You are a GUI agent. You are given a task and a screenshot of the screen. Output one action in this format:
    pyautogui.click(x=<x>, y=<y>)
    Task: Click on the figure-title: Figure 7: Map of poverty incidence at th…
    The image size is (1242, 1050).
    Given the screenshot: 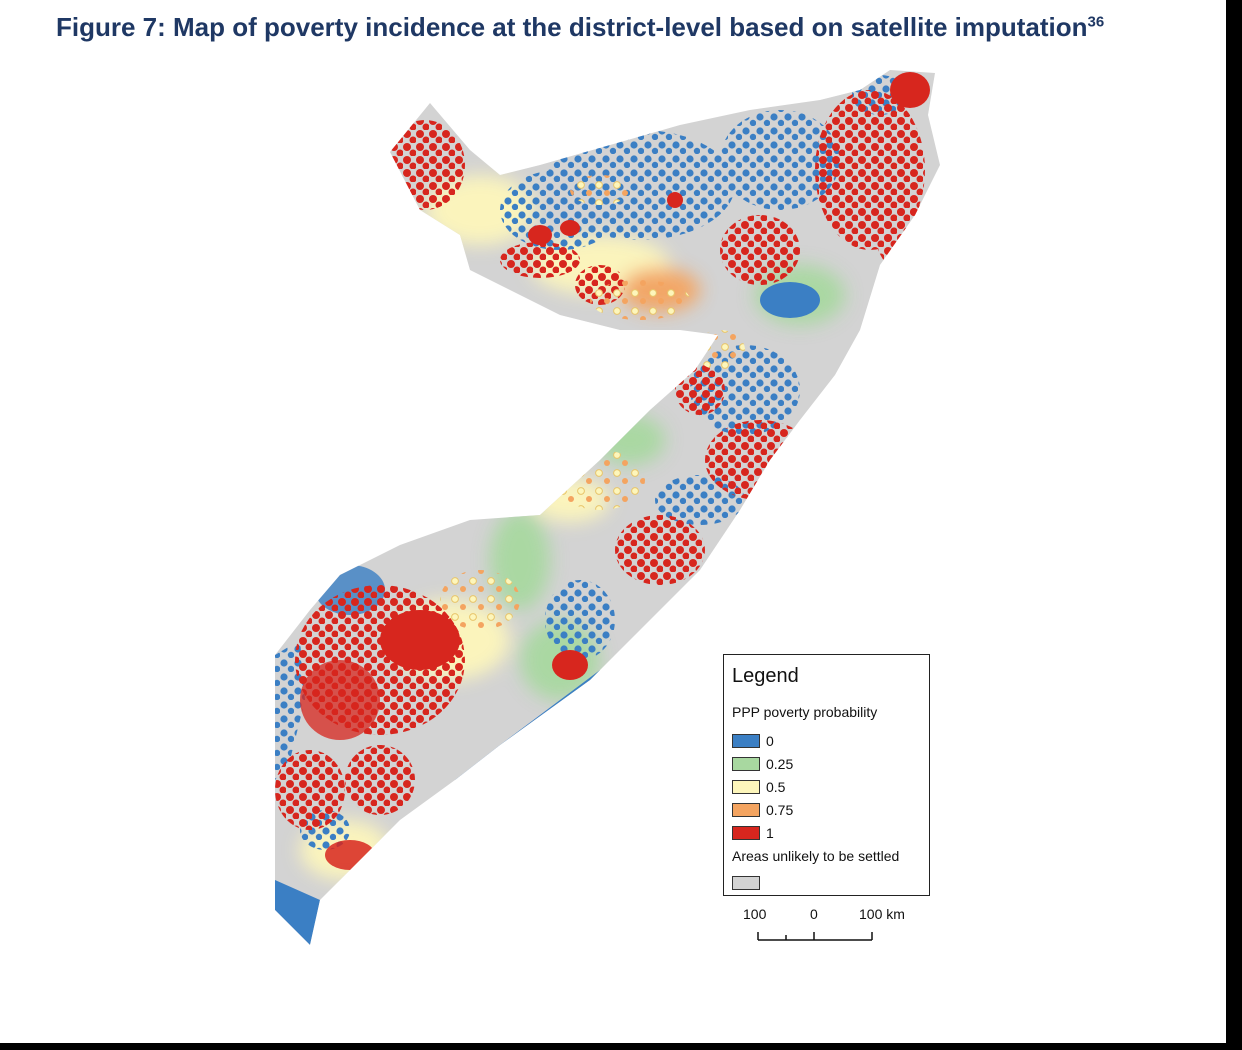 What is the action you would take?
    pyautogui.click(x=580, y=27)
    